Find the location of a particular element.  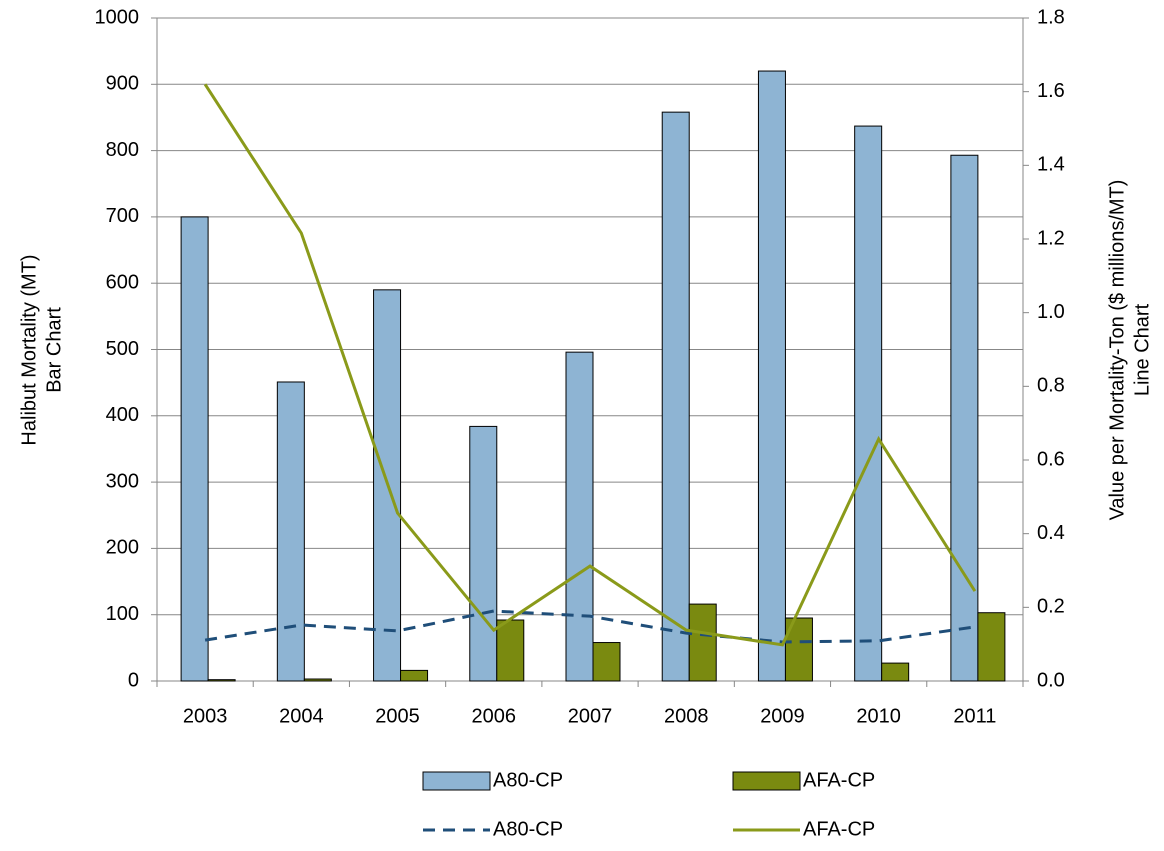

x-tick-label: 2011 is located at coordinates (974, 716).